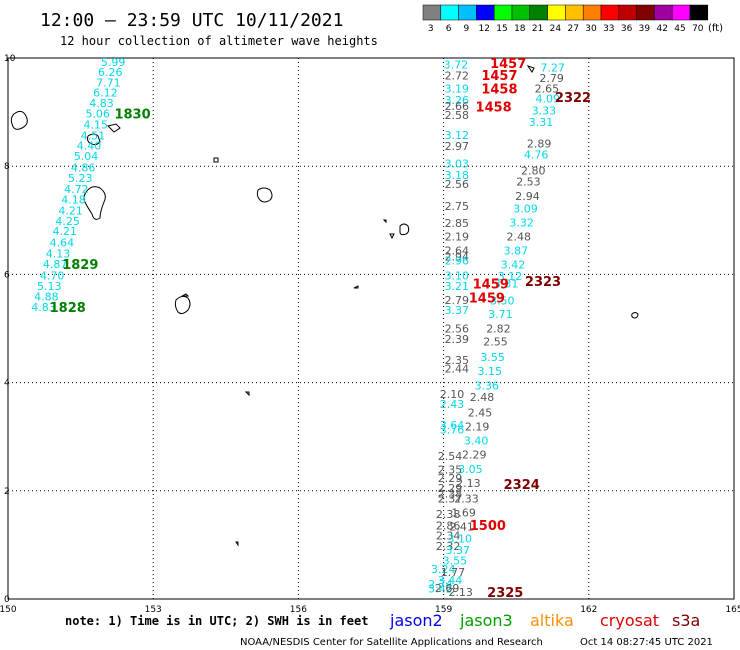  Describe the element at coordinates (533, 171) in the screenshot. I see `wave-height-label: 2.80` at that location.